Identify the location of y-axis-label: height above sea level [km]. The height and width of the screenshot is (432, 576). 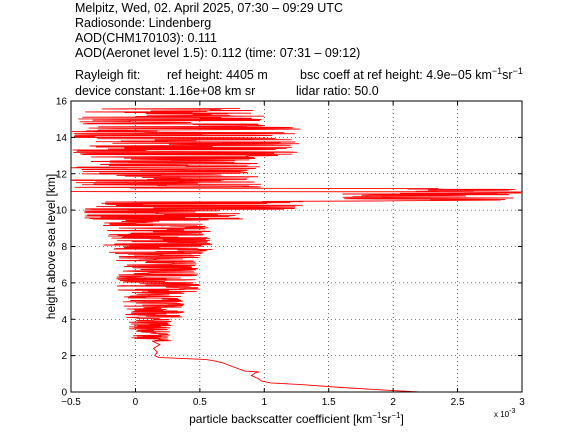
(51, 246).